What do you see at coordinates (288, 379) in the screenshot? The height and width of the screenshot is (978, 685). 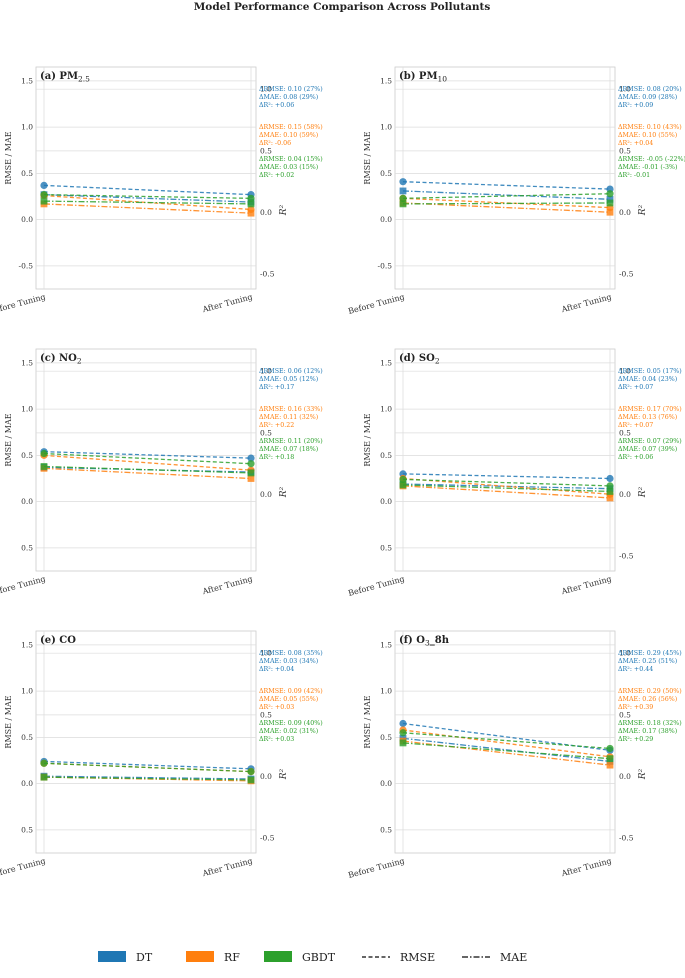 I see `delta-annotation-dt: ΔMAE: 0.05 (12%)` at bounding box center [288, 379].